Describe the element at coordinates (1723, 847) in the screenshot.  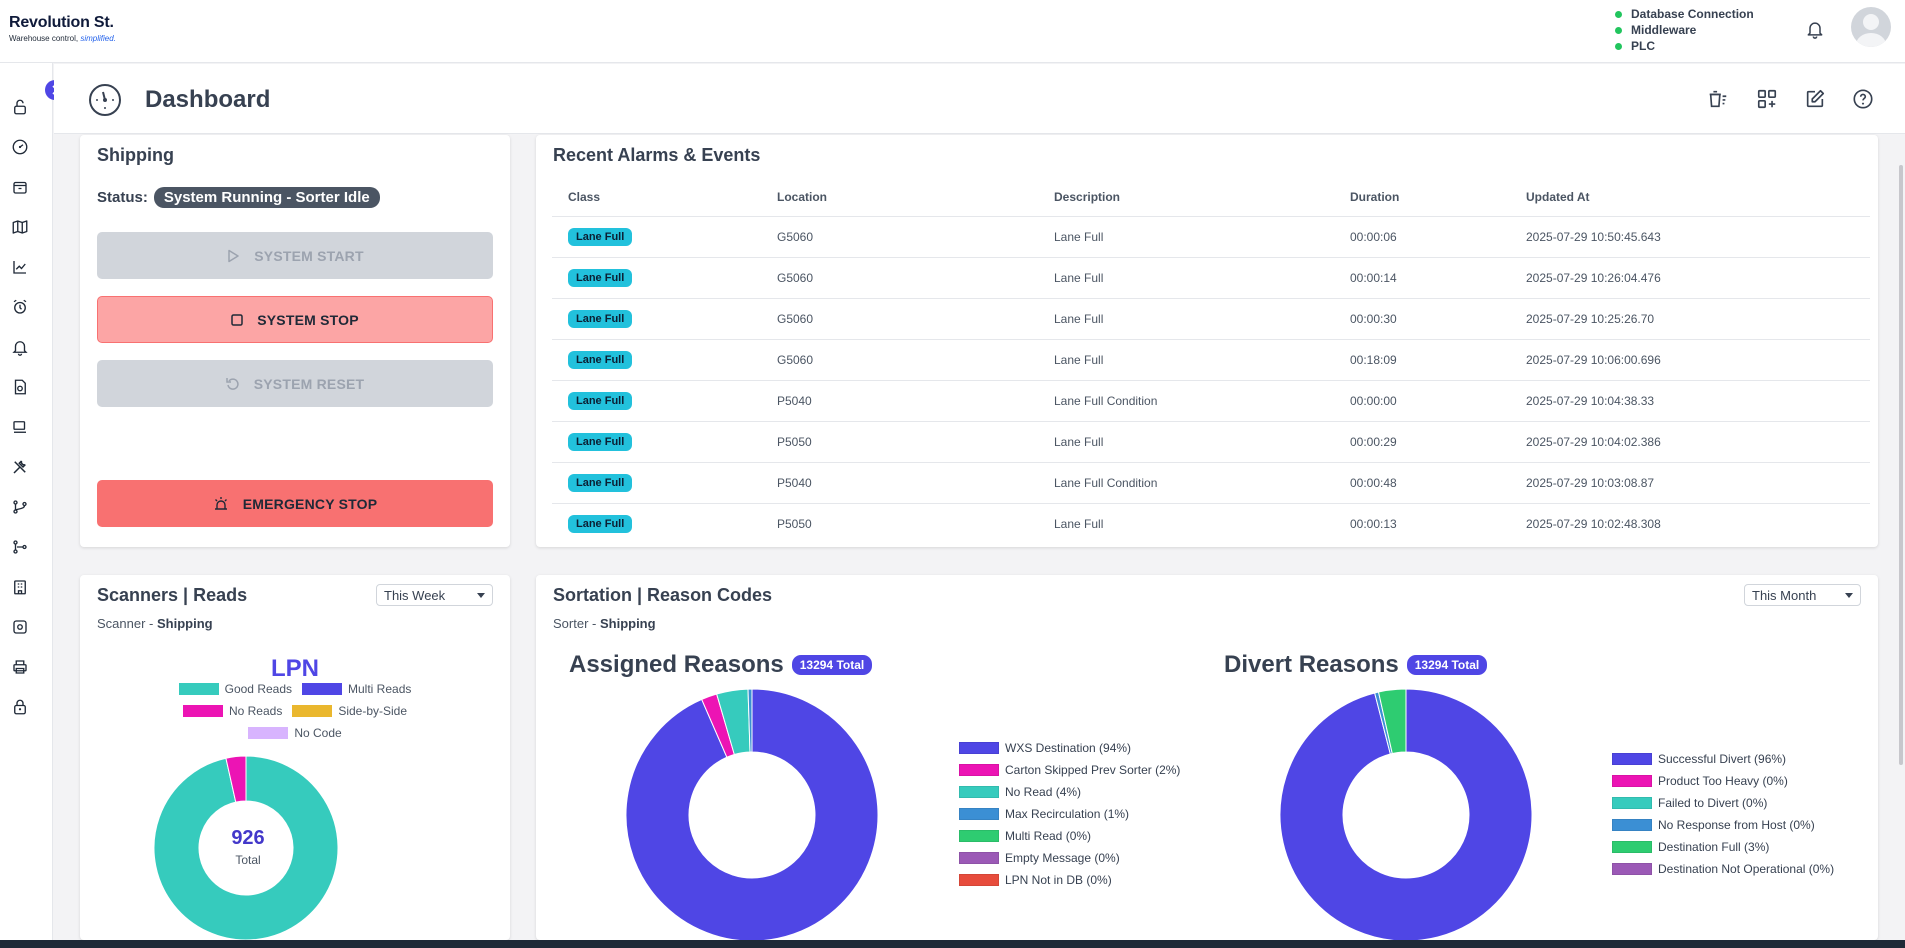
I see `legend-item-destination-full: Destination Full (3%)` at that location.